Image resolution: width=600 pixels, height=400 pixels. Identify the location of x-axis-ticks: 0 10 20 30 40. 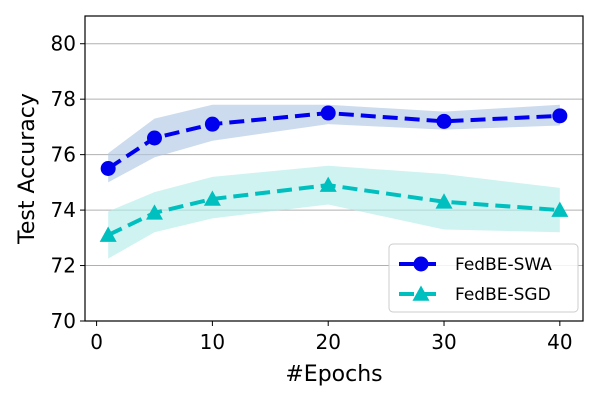
(331, 337).